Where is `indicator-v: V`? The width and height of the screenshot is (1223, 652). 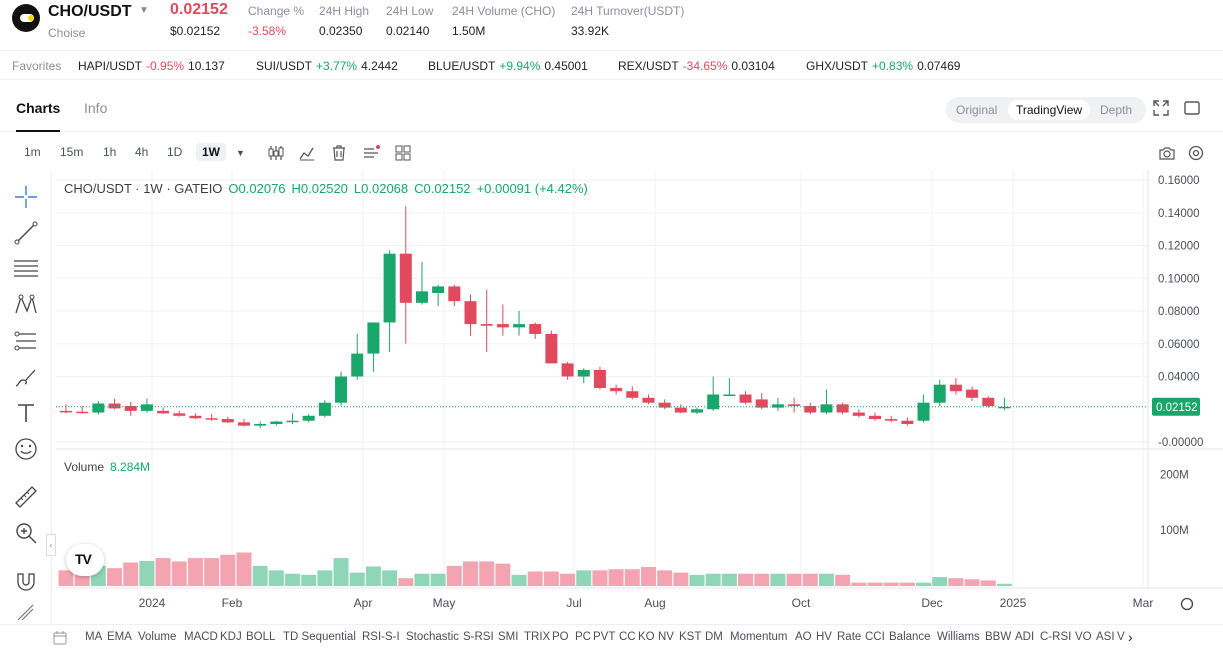
indicator-v: V is located at coordinates (1121, 637).